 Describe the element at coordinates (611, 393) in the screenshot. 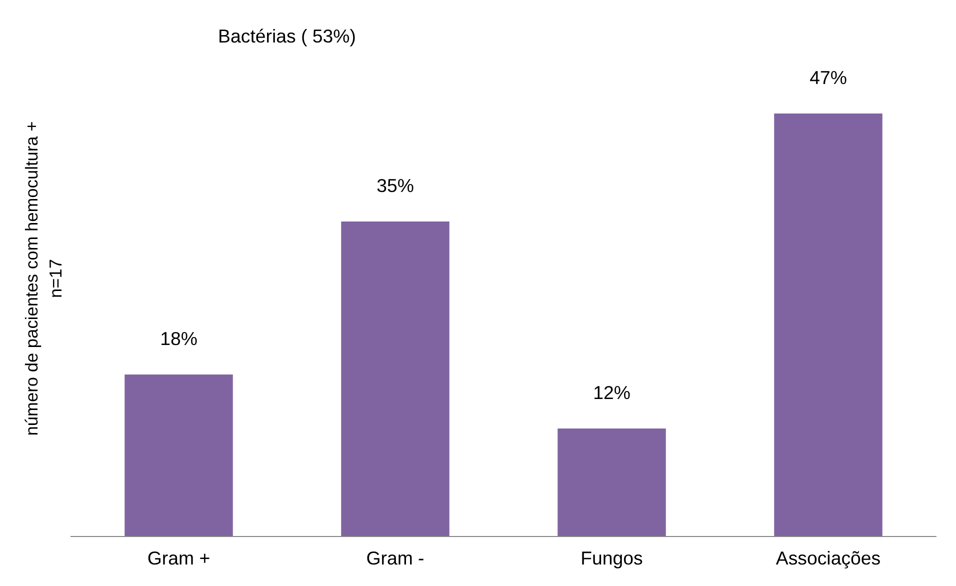

I see `data-label: 12%` at that location.